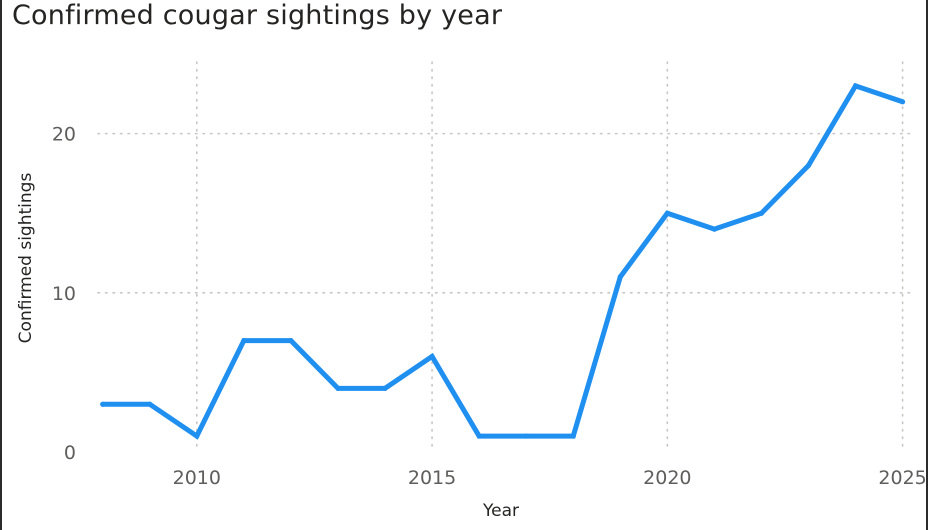  I want to click on y-axis-title: Confirmed sightings, so click(26, 258).